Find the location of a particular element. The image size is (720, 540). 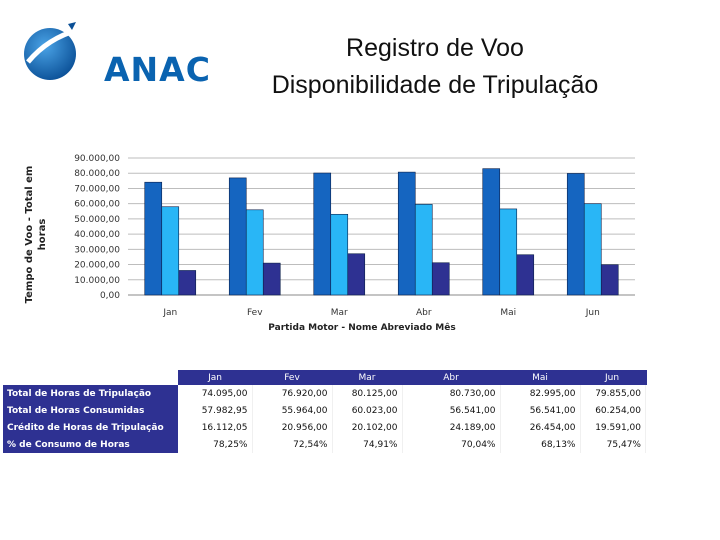

table-cell: 78,25% is located at coordinates (215, 444).